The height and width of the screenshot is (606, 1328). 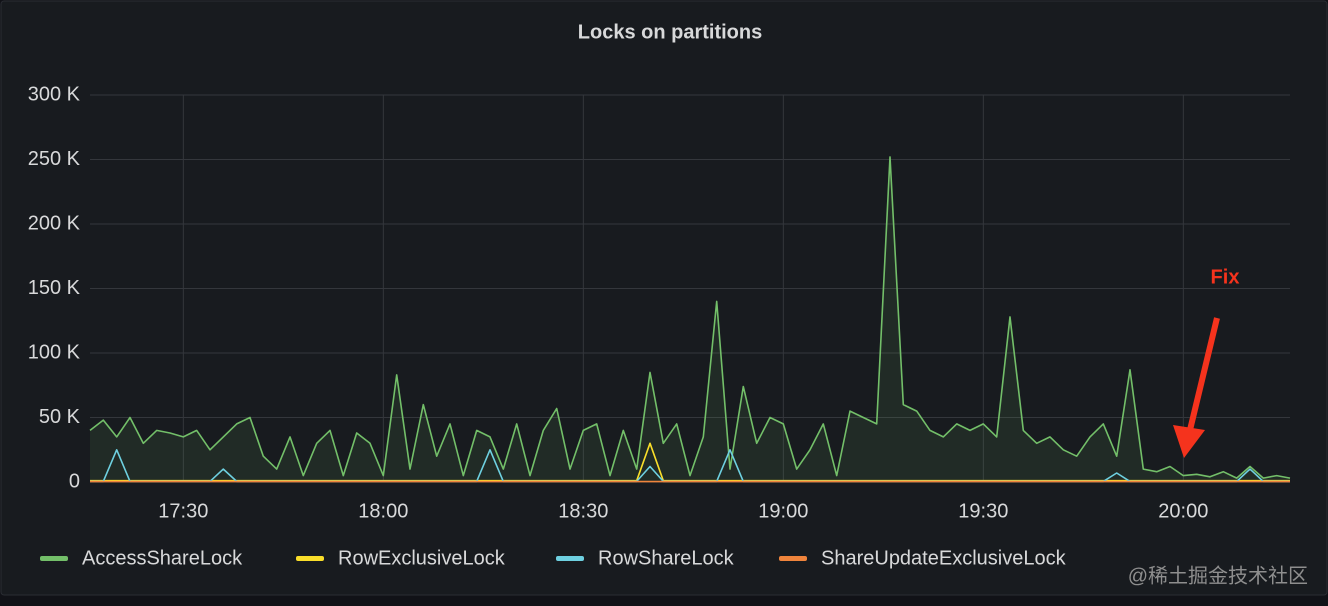 What do you see at coordinates (54, 352) in the screenshot?
I see `y-tick-label: 100 K` at bounding box center [54, 352].